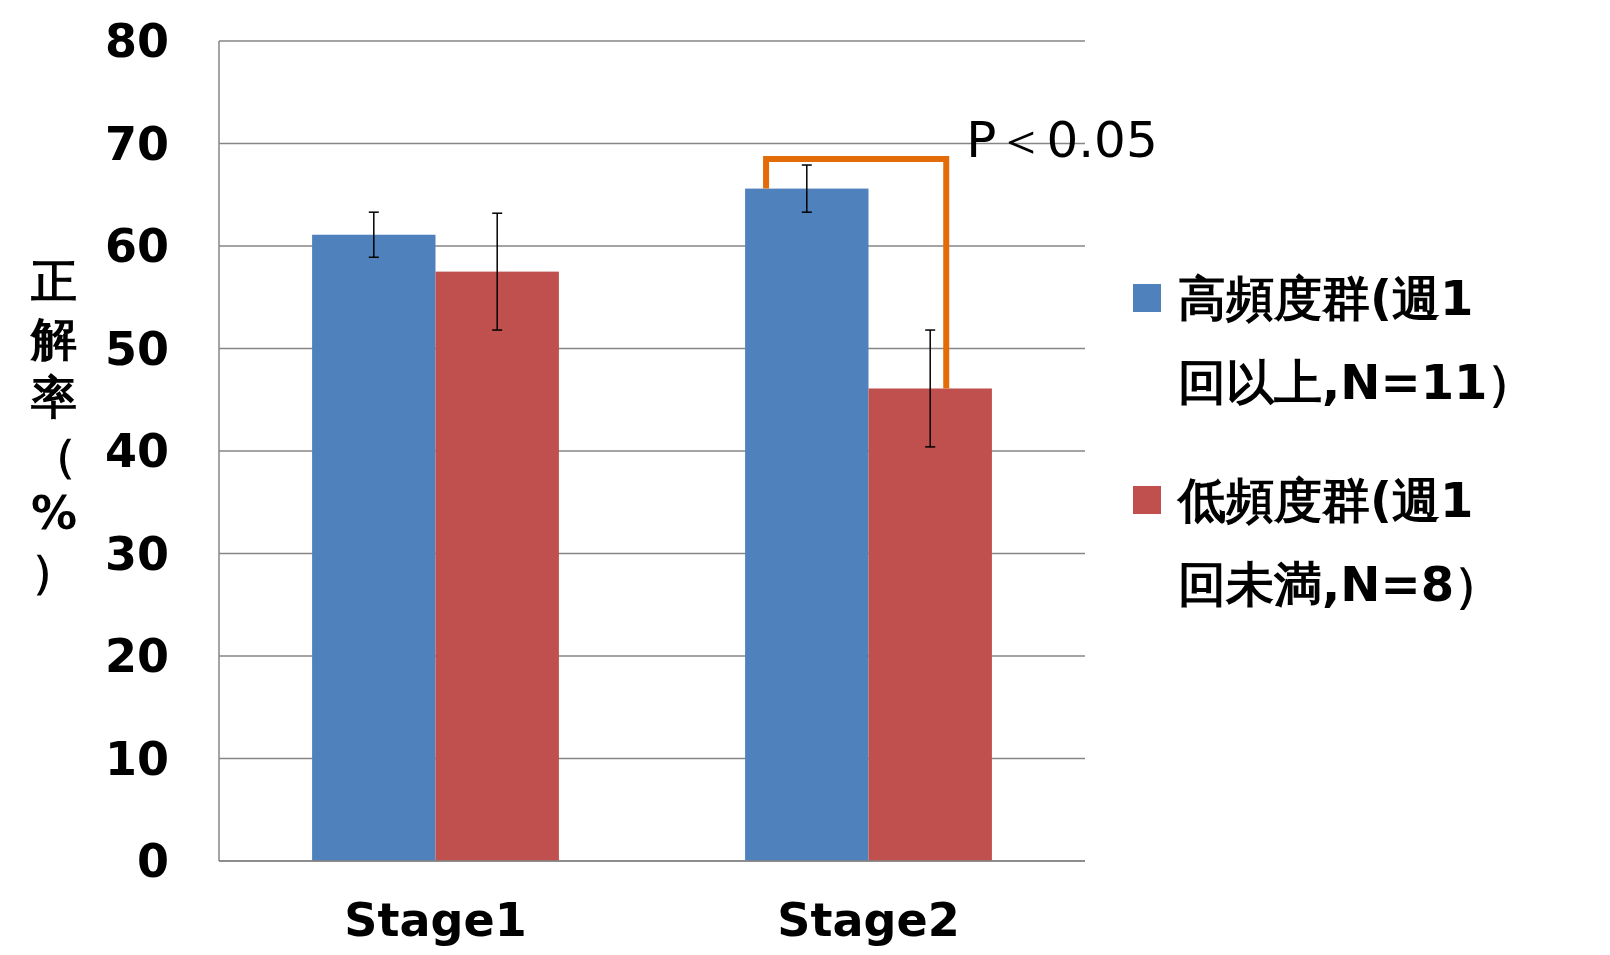 This screenshot has width=1610, height=955. Describe the element at coordinates (435, 920) in the screenshot. I see `x-tick-label: Stage1` at that location.